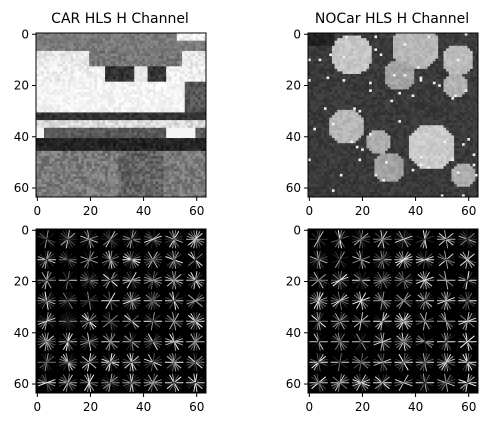  What do you see at coordinates (392, 19) in the screenshot?
I see `title-nocar-hls: NOCar HLS H Channel` at bounding box center [392, 19].